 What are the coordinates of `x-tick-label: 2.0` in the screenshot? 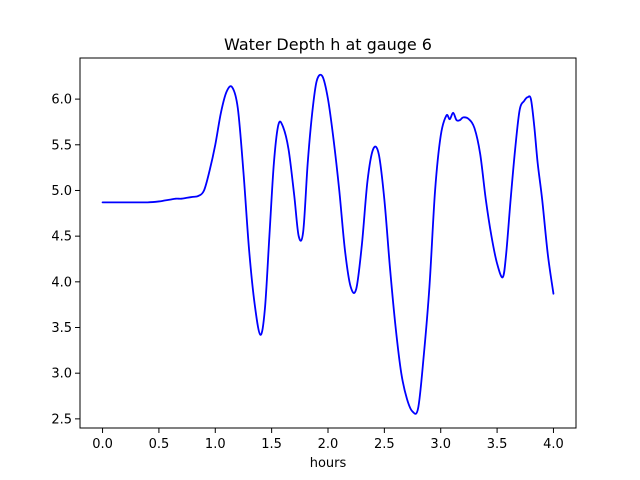 It's located at (328, 444).